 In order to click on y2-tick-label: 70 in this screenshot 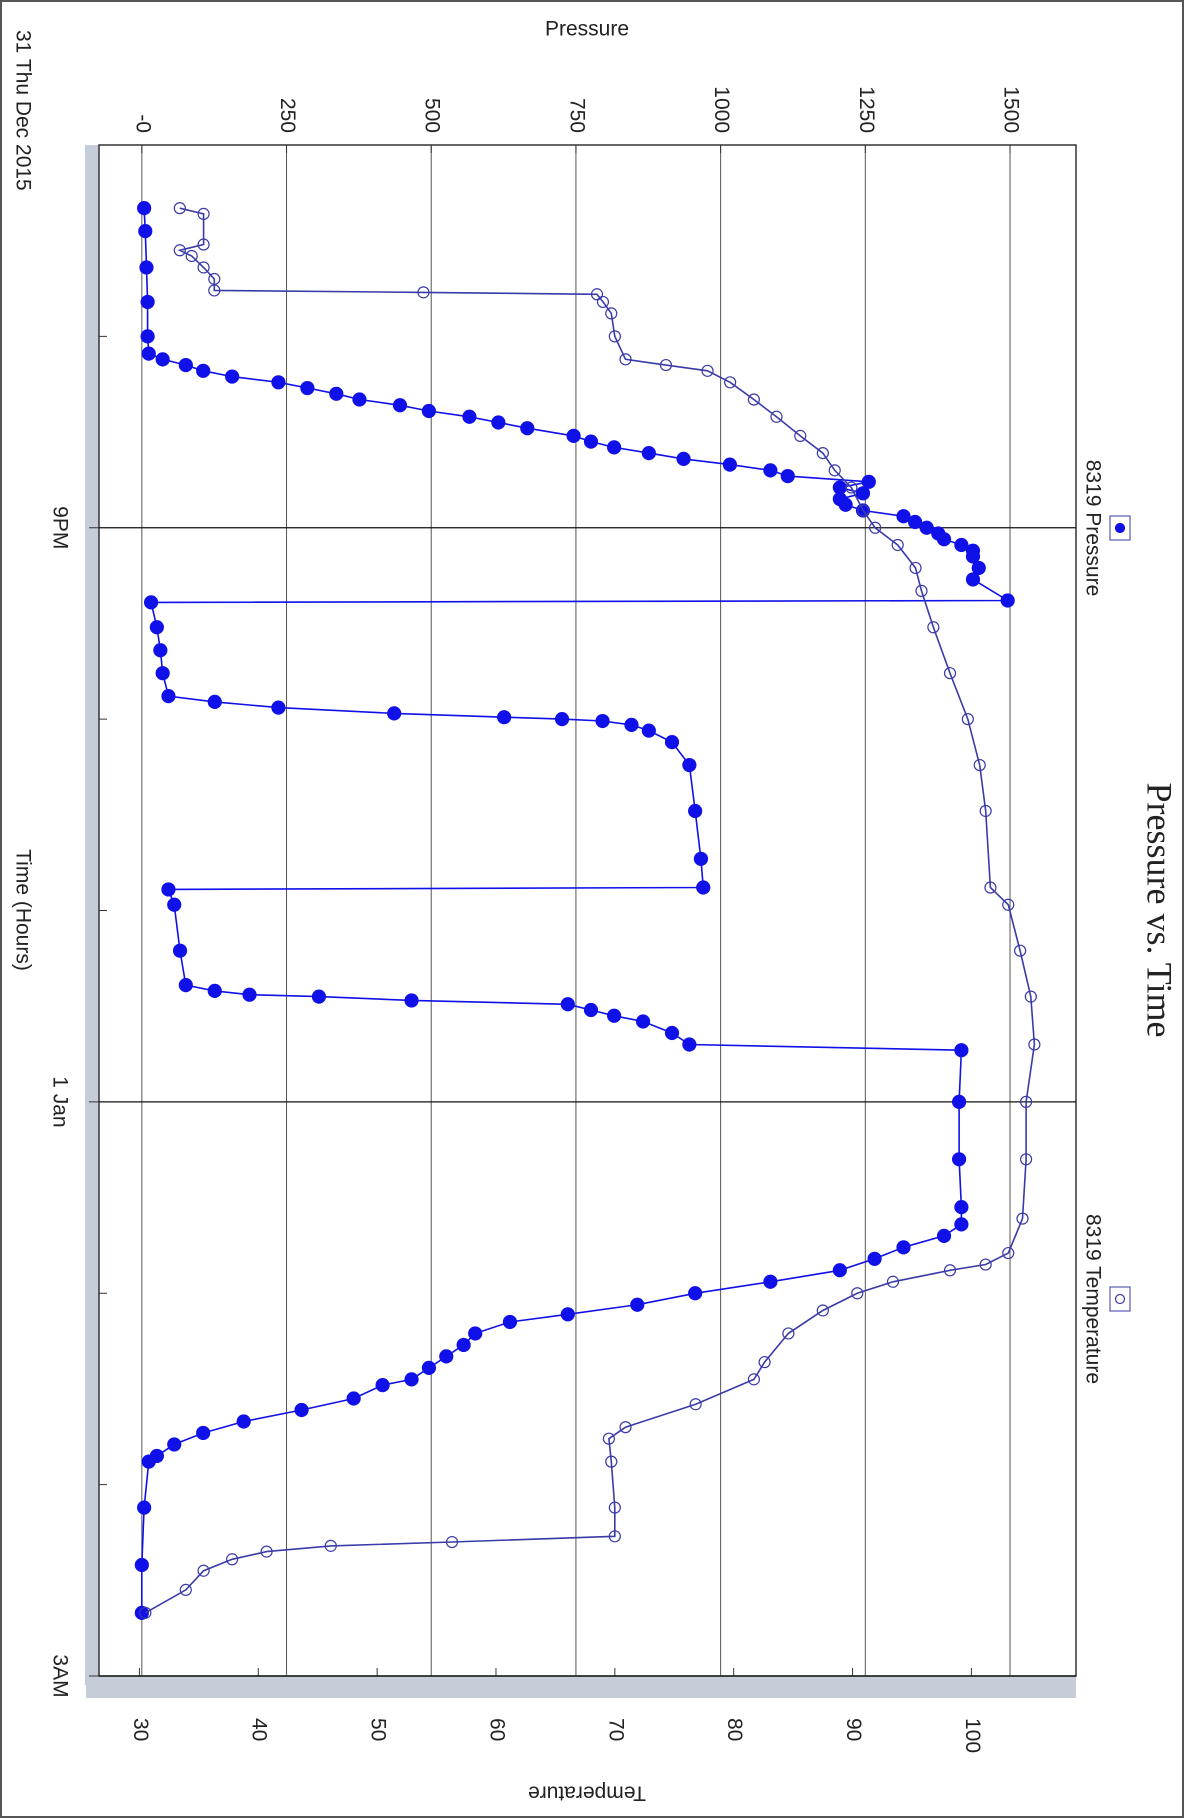, I will do `click(615, 1729)`.